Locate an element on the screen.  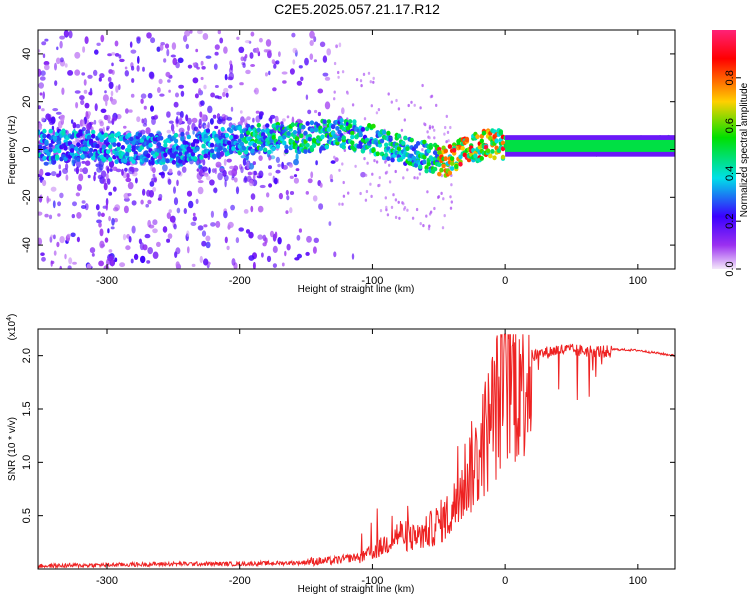
figure-title: C2E5.2025.057.21.17.R12 is located at coordinates (357, 9).